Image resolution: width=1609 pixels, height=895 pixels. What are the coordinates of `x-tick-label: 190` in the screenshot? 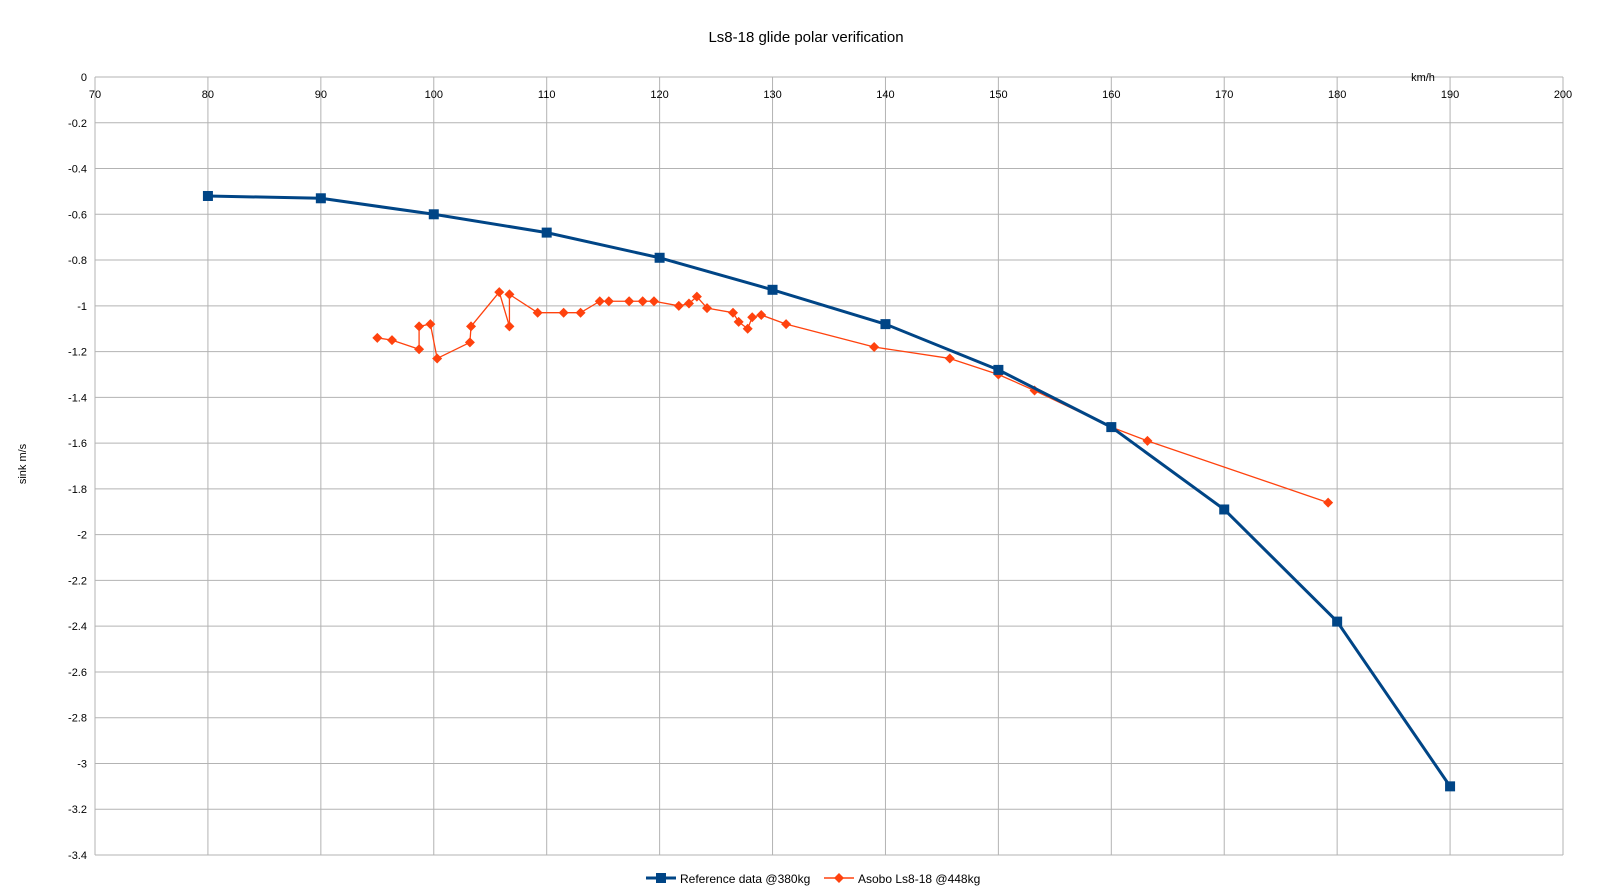 It's located at (1450, 95).